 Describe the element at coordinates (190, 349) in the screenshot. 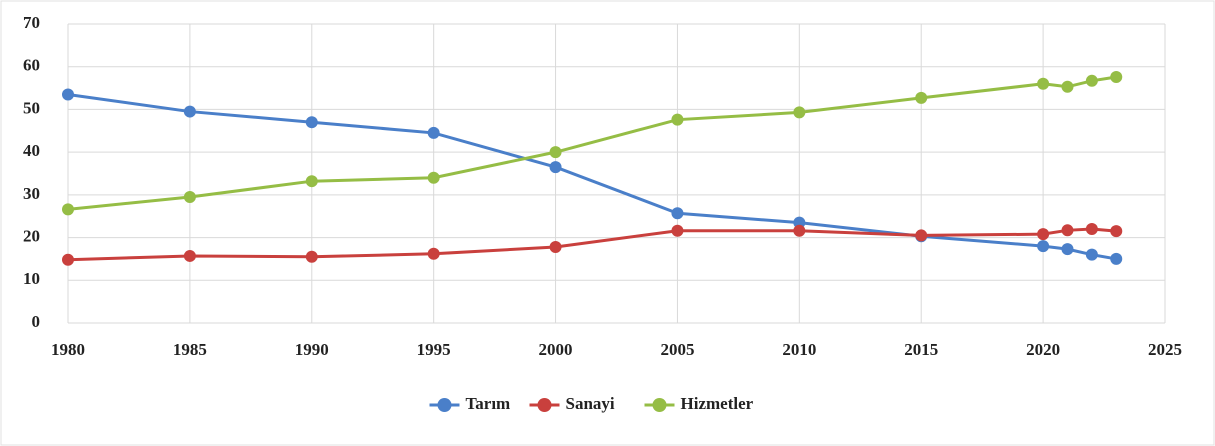

I see `x-tick-label: 1985` at that location.